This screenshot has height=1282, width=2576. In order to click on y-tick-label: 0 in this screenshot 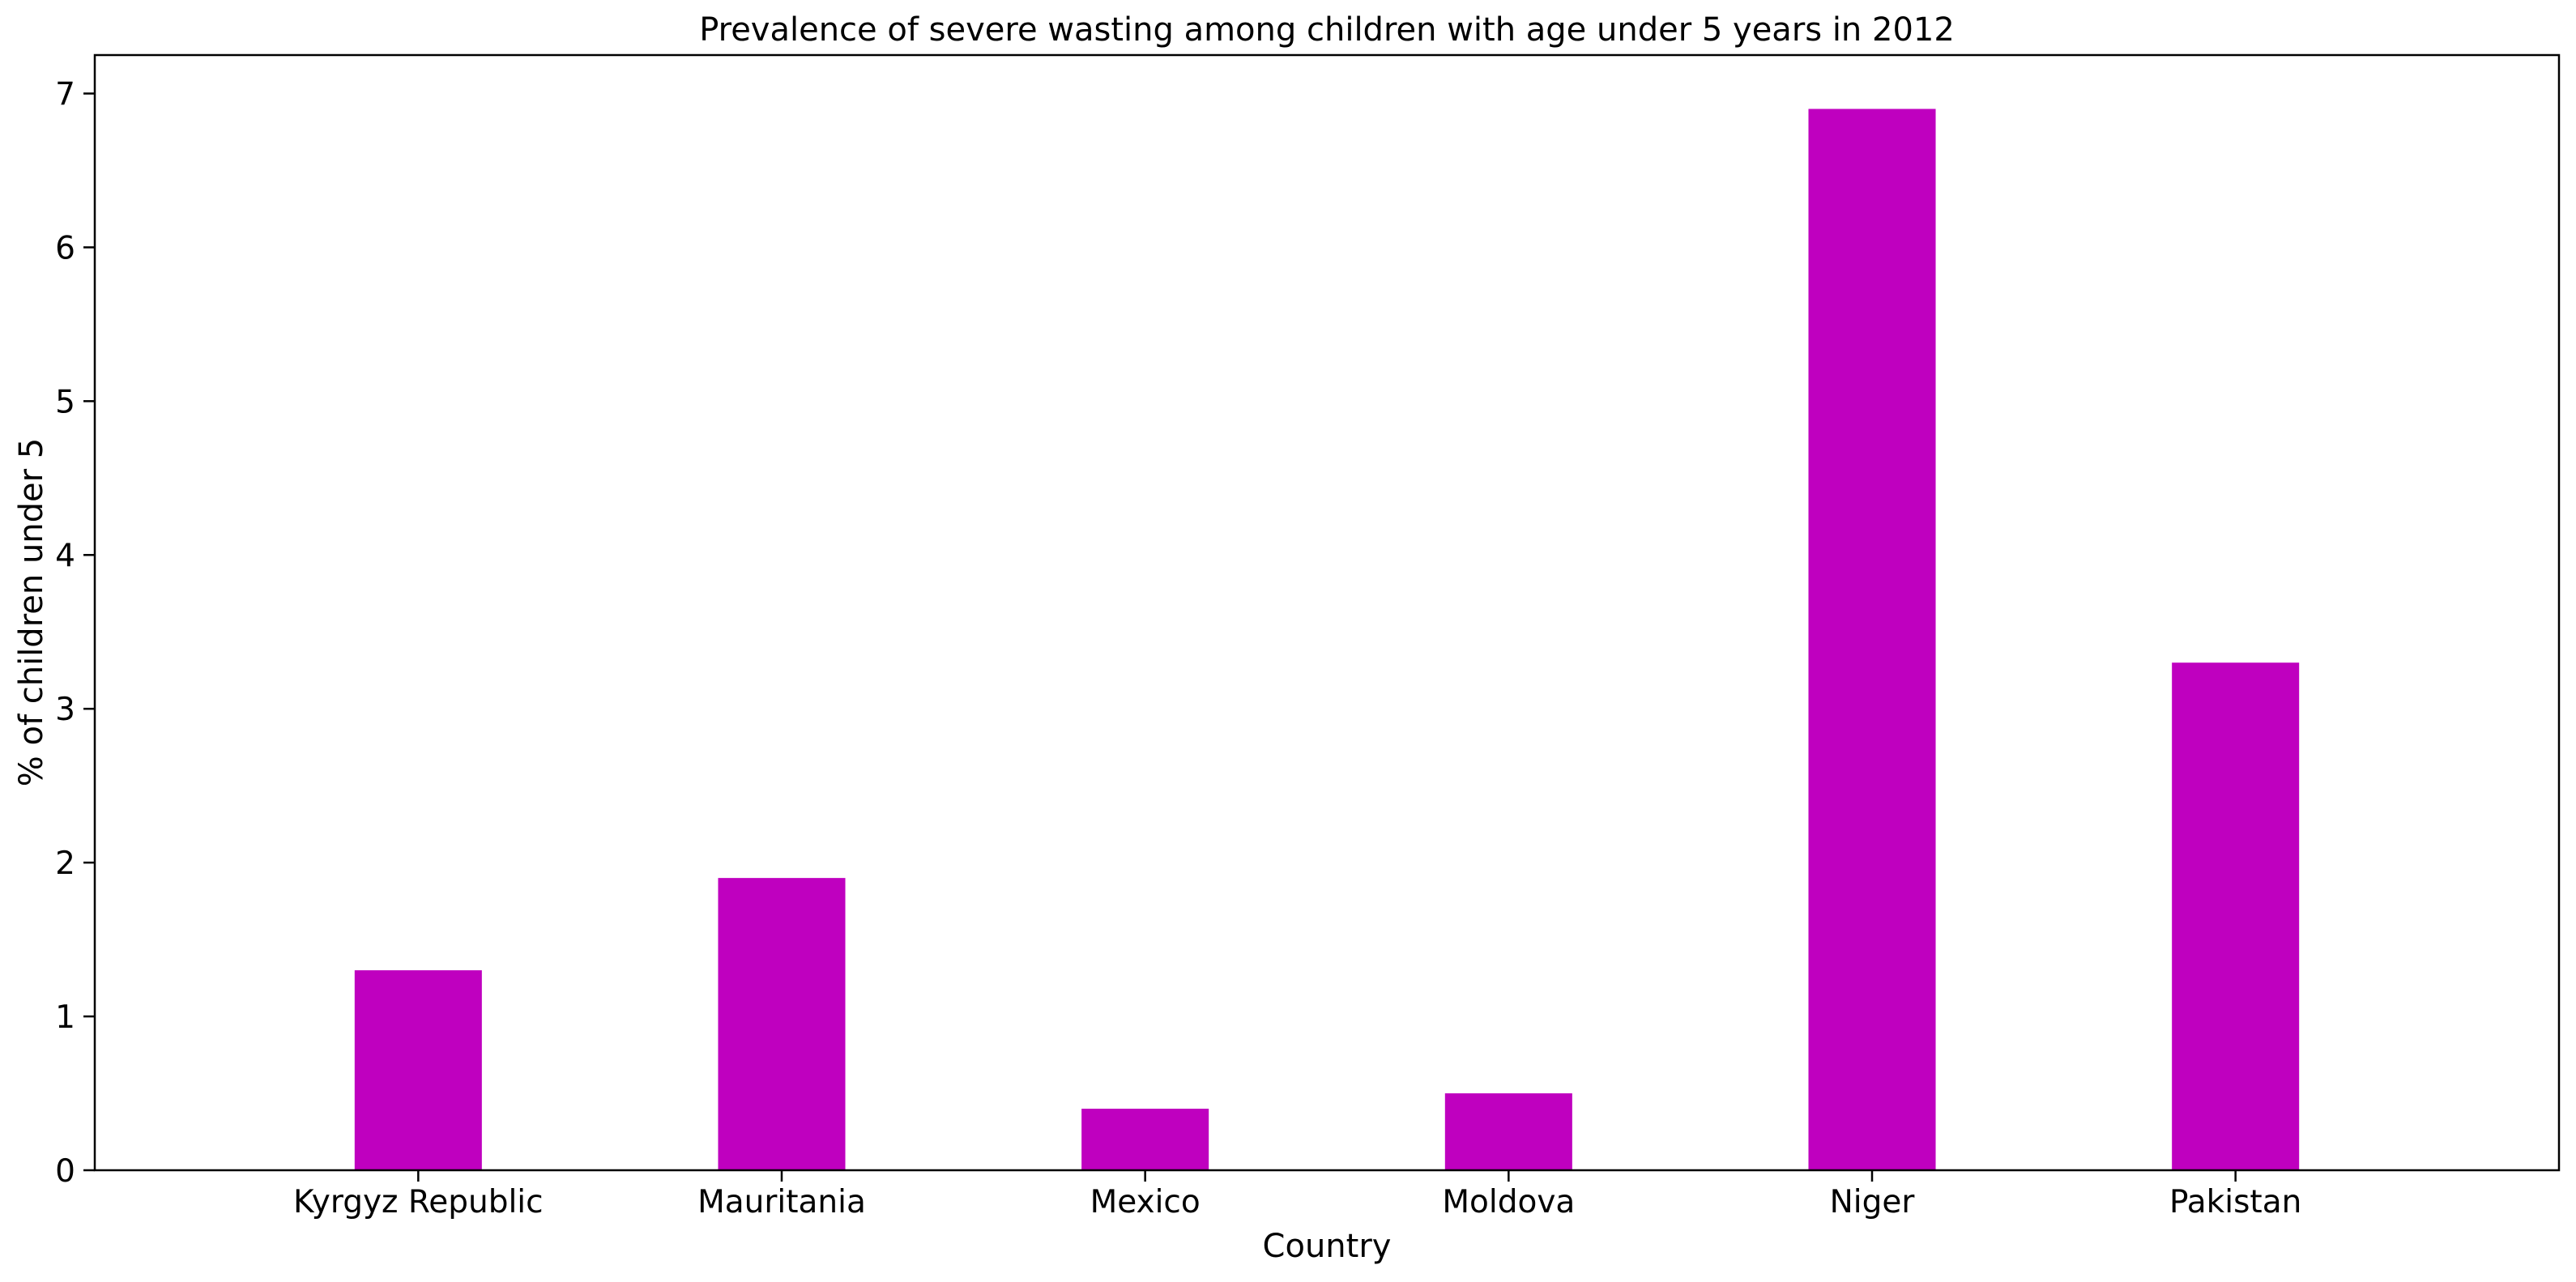, I will do `click(65, 1171)`.